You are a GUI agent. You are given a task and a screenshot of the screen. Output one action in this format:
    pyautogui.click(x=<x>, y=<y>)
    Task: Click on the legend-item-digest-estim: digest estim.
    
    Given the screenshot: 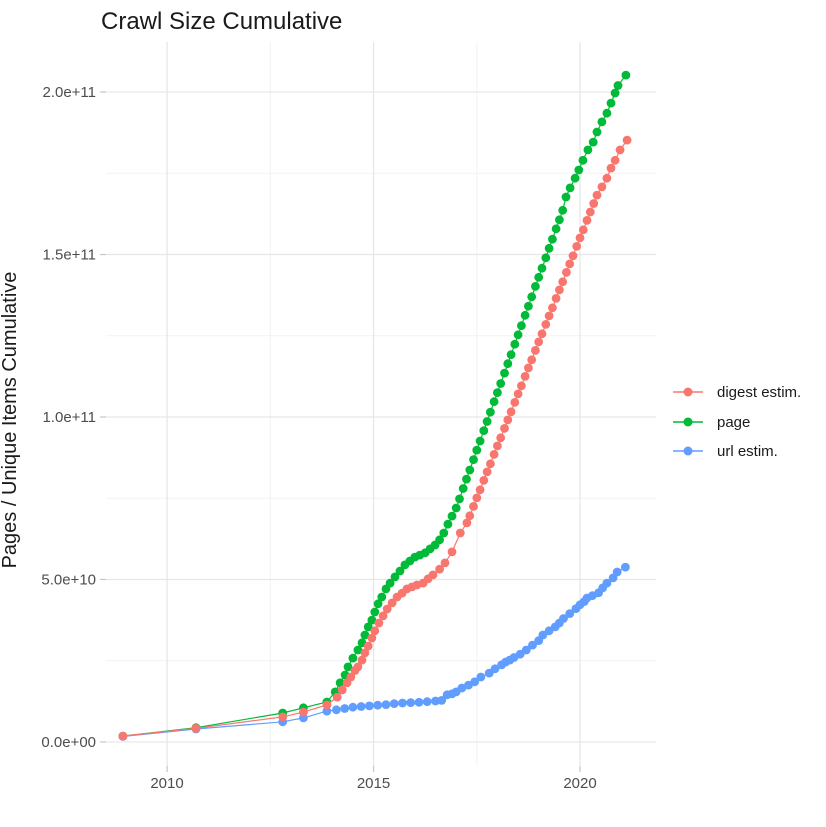 What is the action you would take?
    pyautogui.click(x=737, y=392)
    